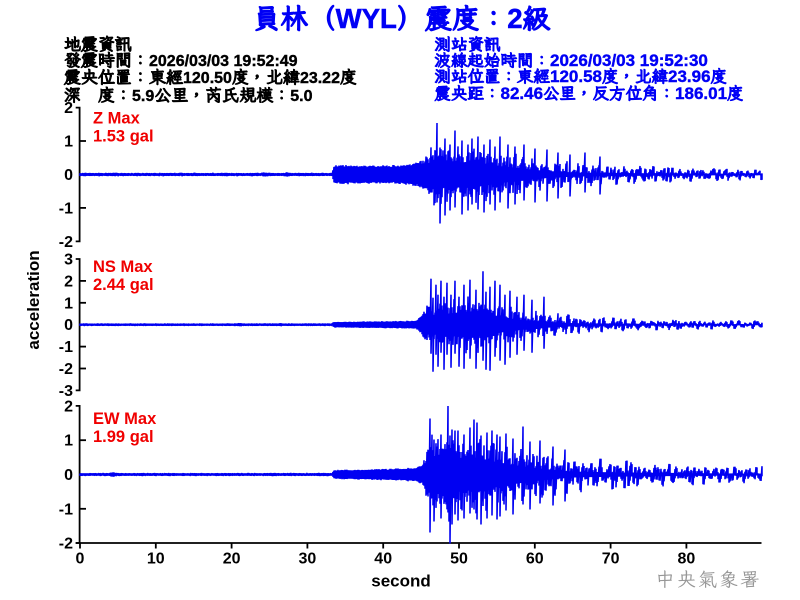  What do you see at coordinates (156, 558) in the screenshot?
I see `svg-text: 10` at bounding box center [156, 558].